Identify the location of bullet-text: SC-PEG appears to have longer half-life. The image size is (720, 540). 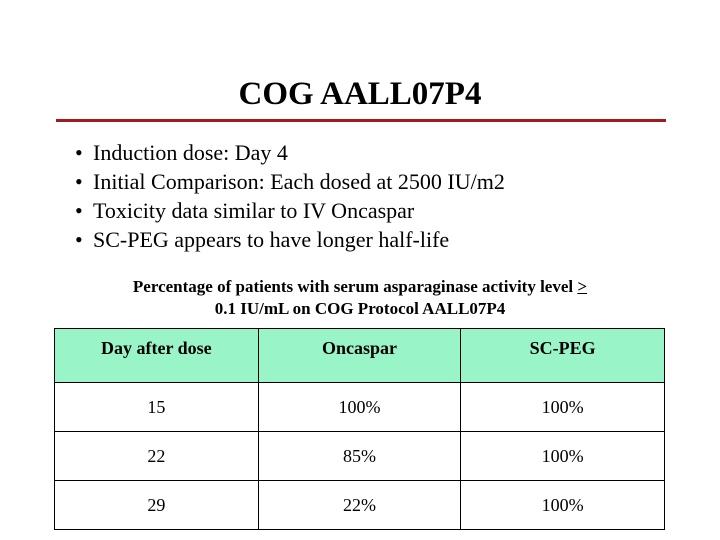
(271, 239).